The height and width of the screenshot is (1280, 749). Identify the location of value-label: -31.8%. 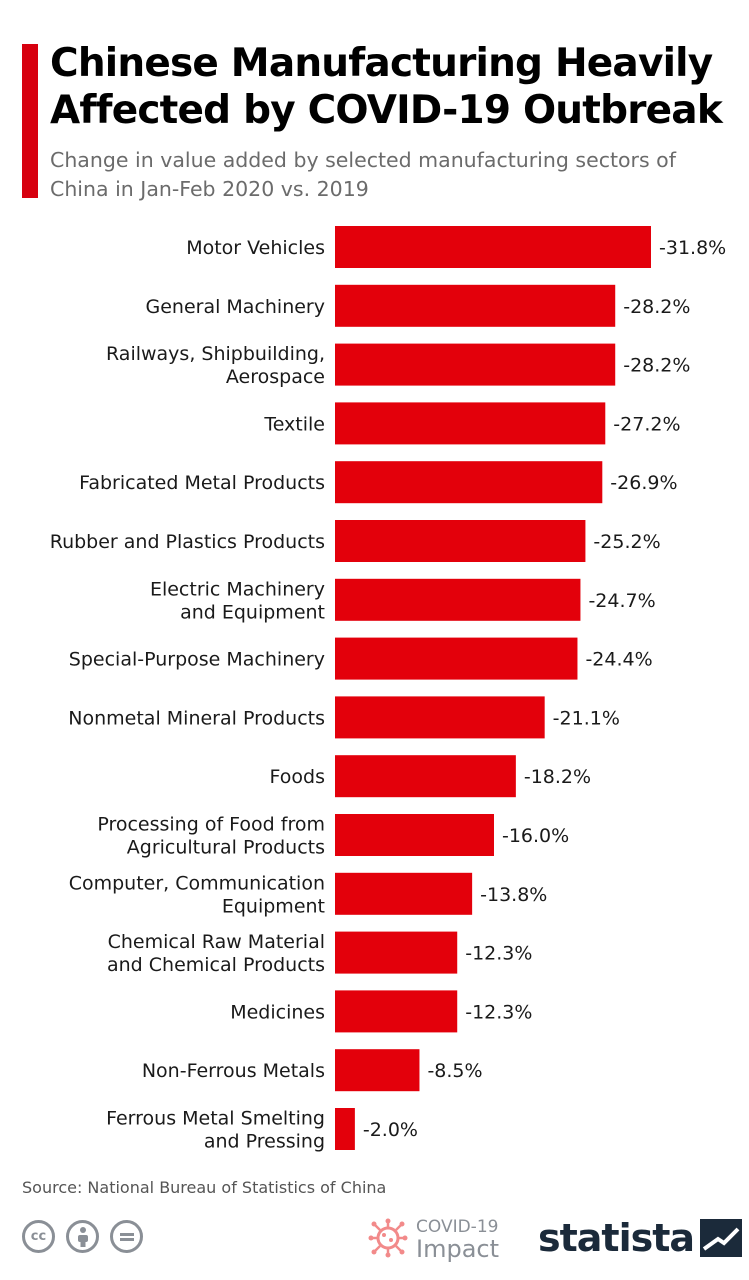
(692, 248).